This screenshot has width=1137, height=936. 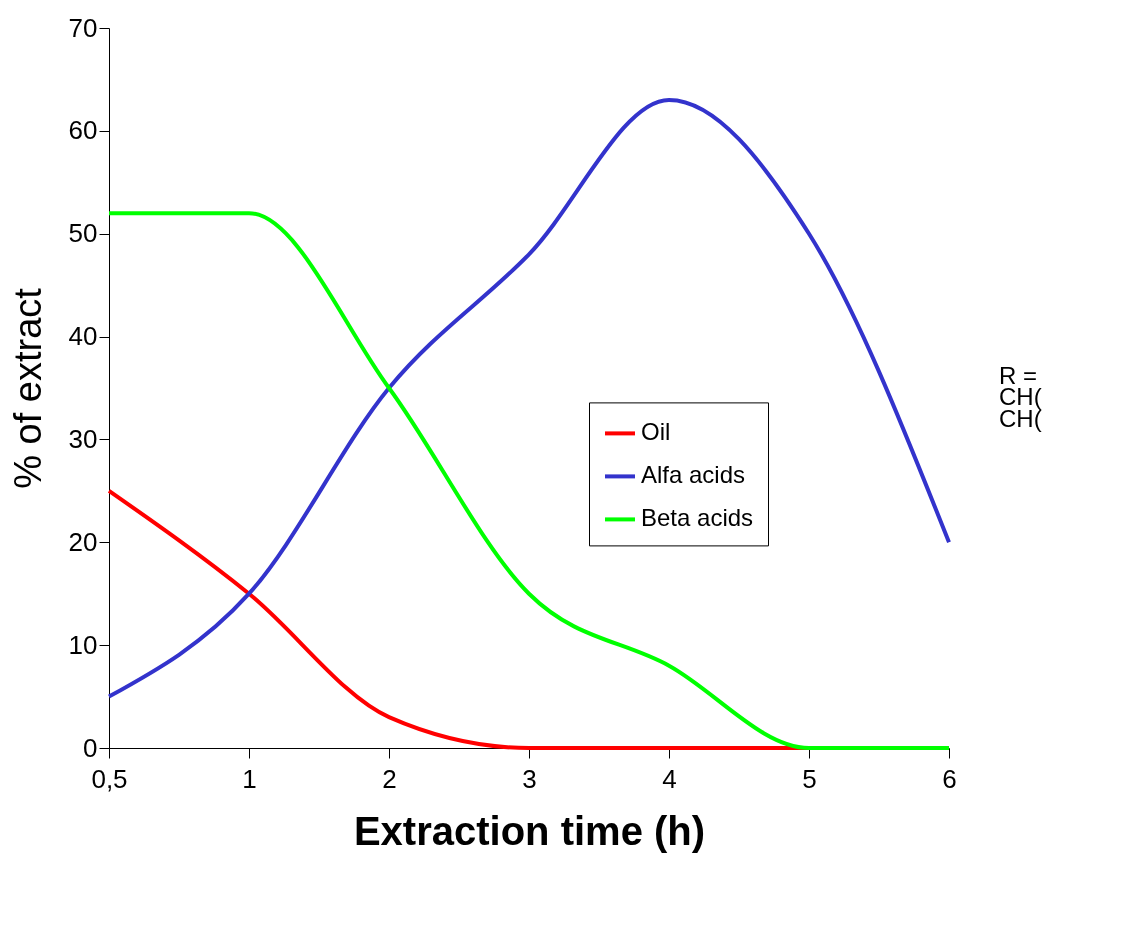 What do you see at coordinates (83, 644) in the screenshot?
I see `y-tick-label: 10` at bounding box center [83, 644].